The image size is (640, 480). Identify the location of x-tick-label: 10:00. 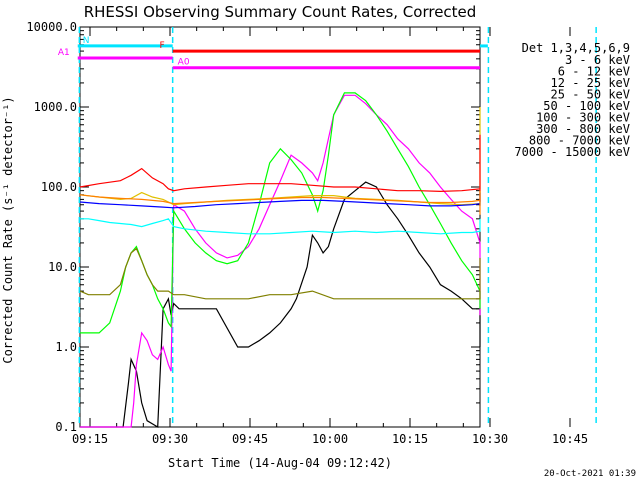
(330, 439).